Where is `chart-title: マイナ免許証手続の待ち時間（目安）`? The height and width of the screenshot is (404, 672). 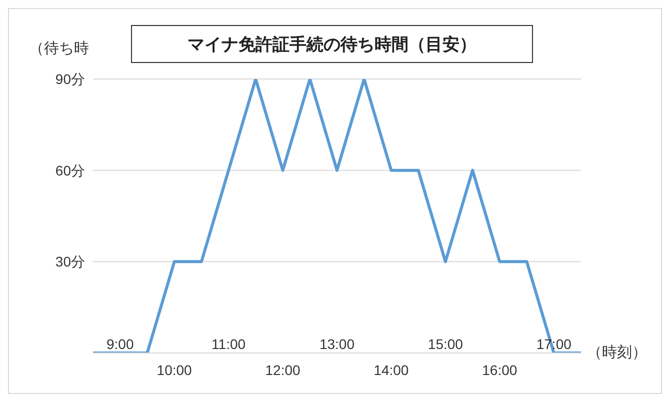
chart-title: マイナ免許証手続の待ち時間（目安） is located at coordinates (332, 44).